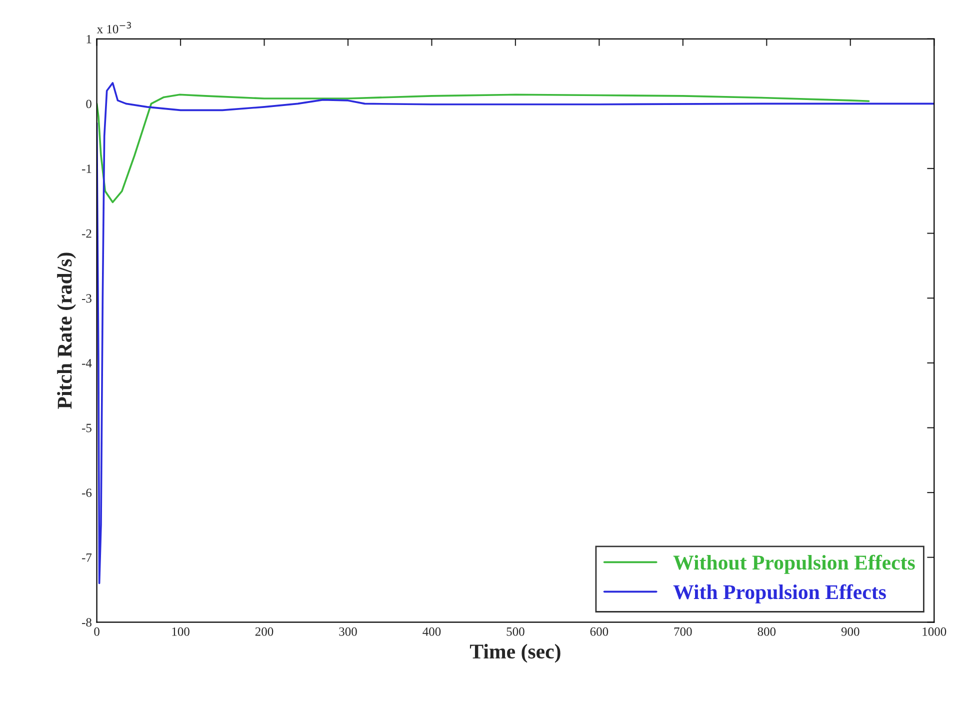 Image resolution: width=968 pixels, height=707 pixels. Describe the element at coordinates (264, 631) in the screenshot. I see `x-tick-label: 200` at that location.